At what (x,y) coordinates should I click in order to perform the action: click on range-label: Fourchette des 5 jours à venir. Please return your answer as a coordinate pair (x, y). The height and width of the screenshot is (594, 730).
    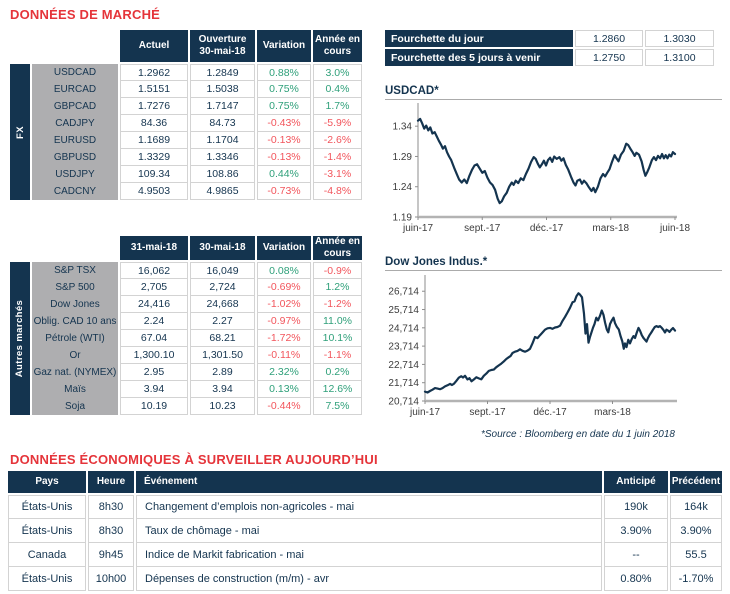
    Looking at the image, I should click on (479, 57).